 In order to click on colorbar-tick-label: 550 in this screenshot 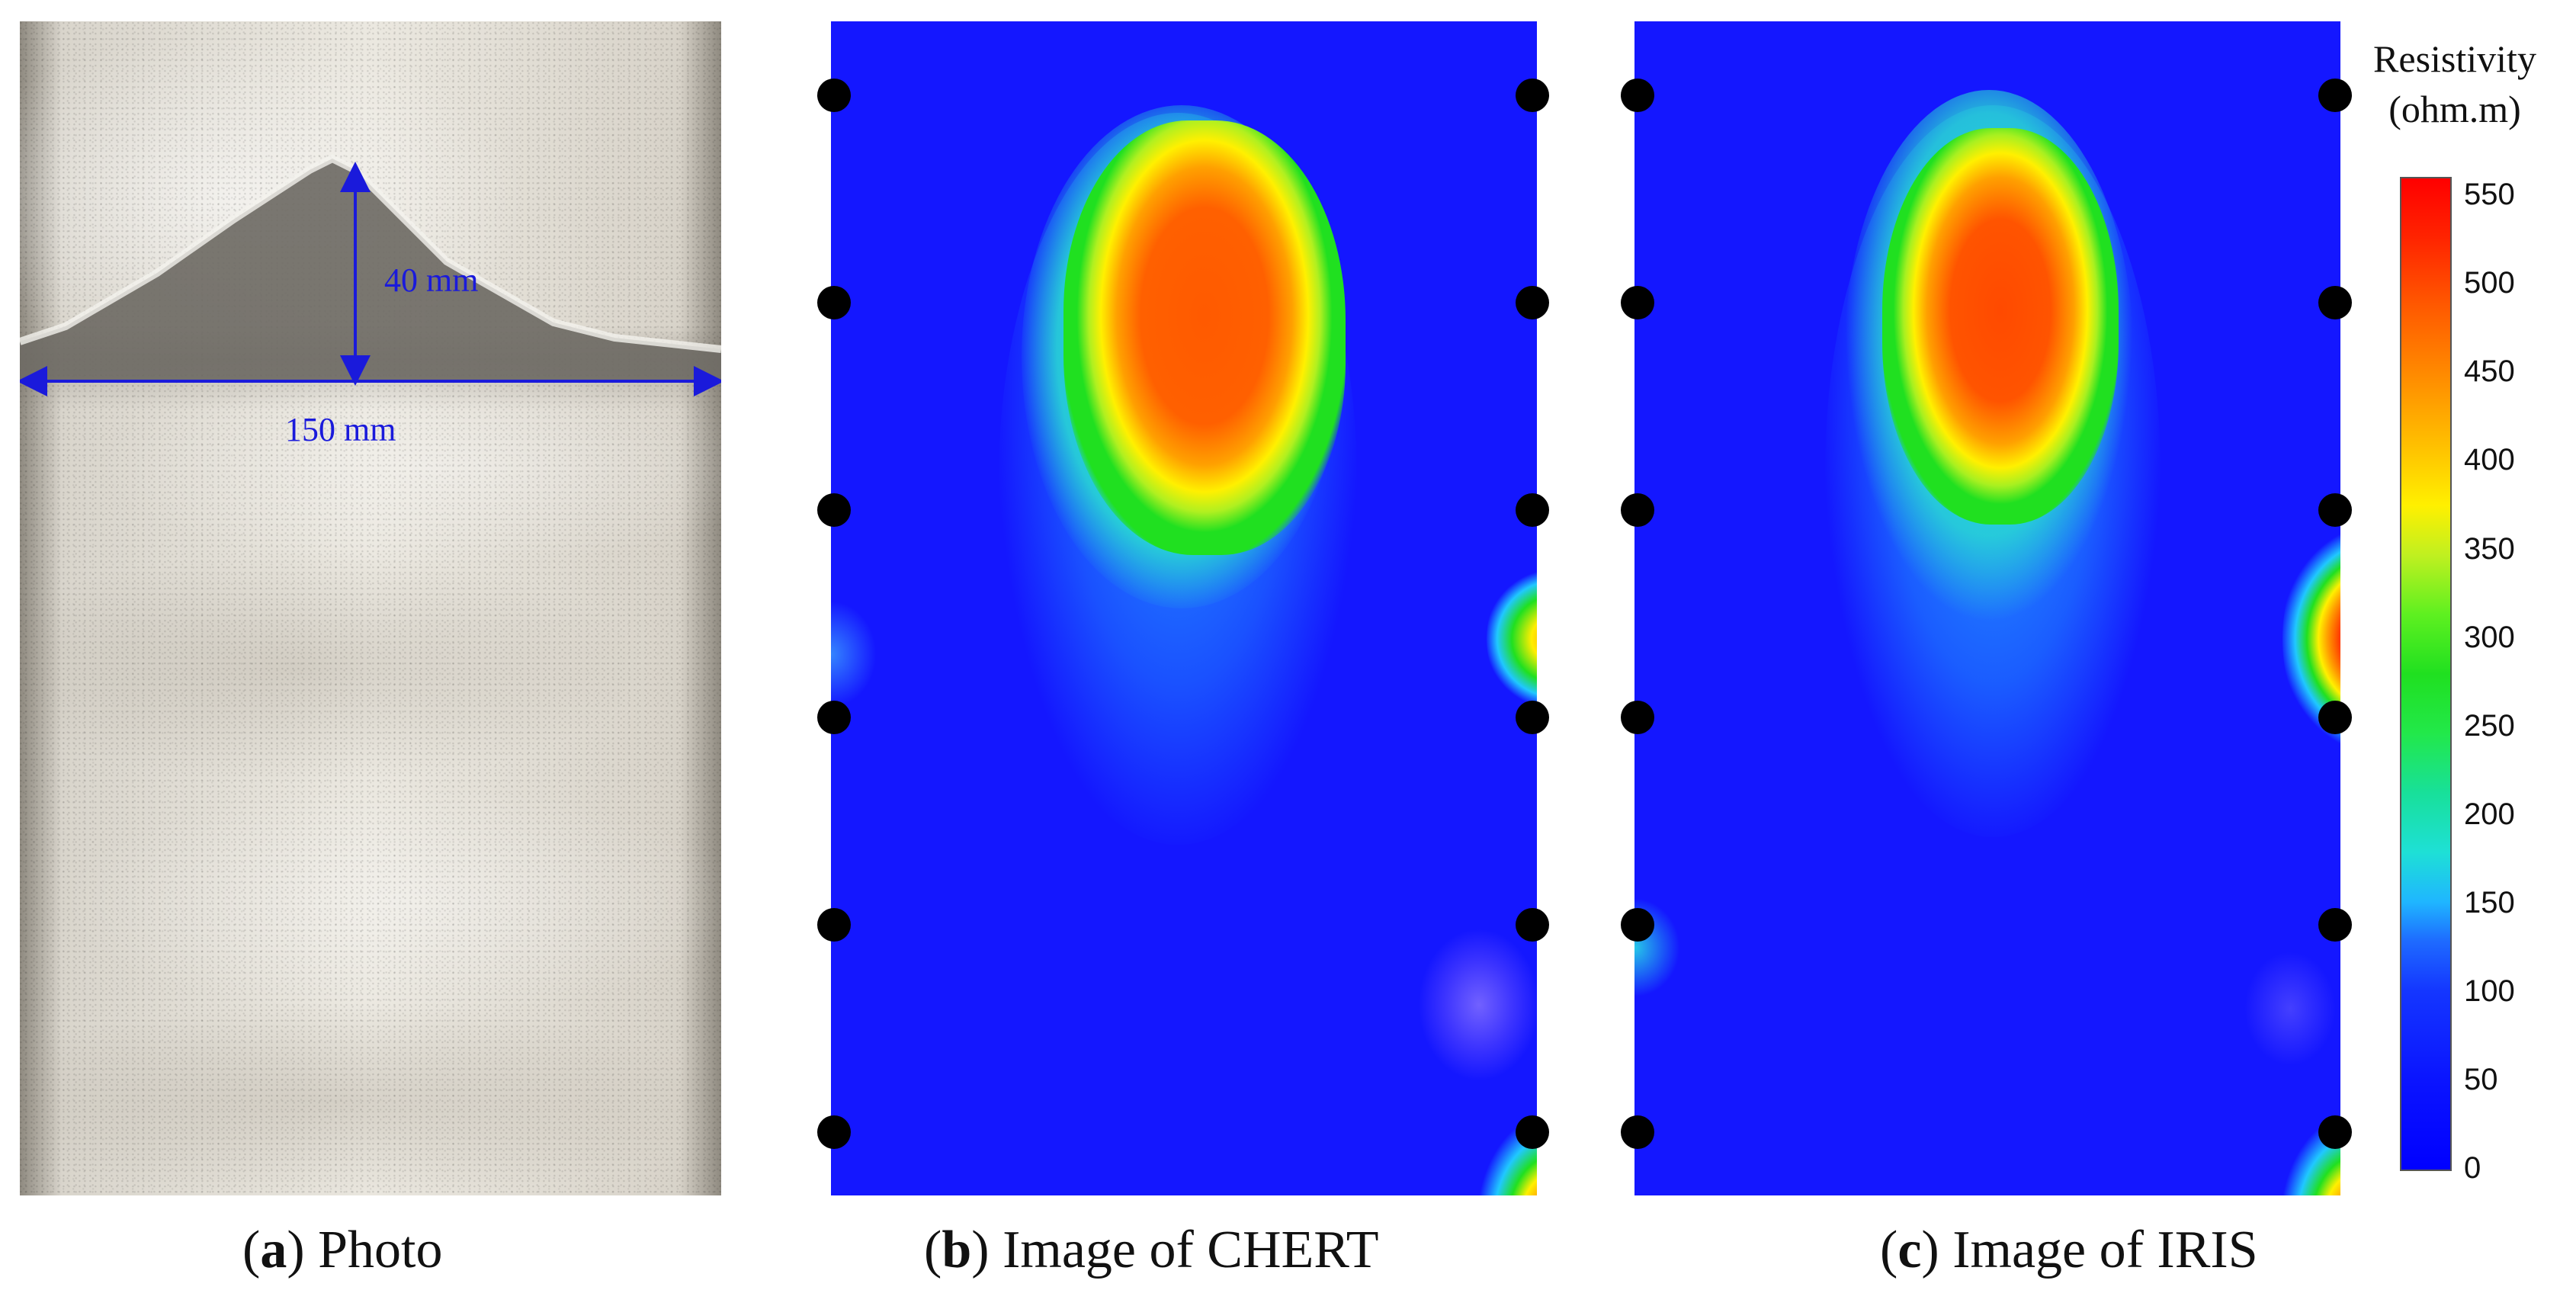, I will do `click(2489, 195)`.